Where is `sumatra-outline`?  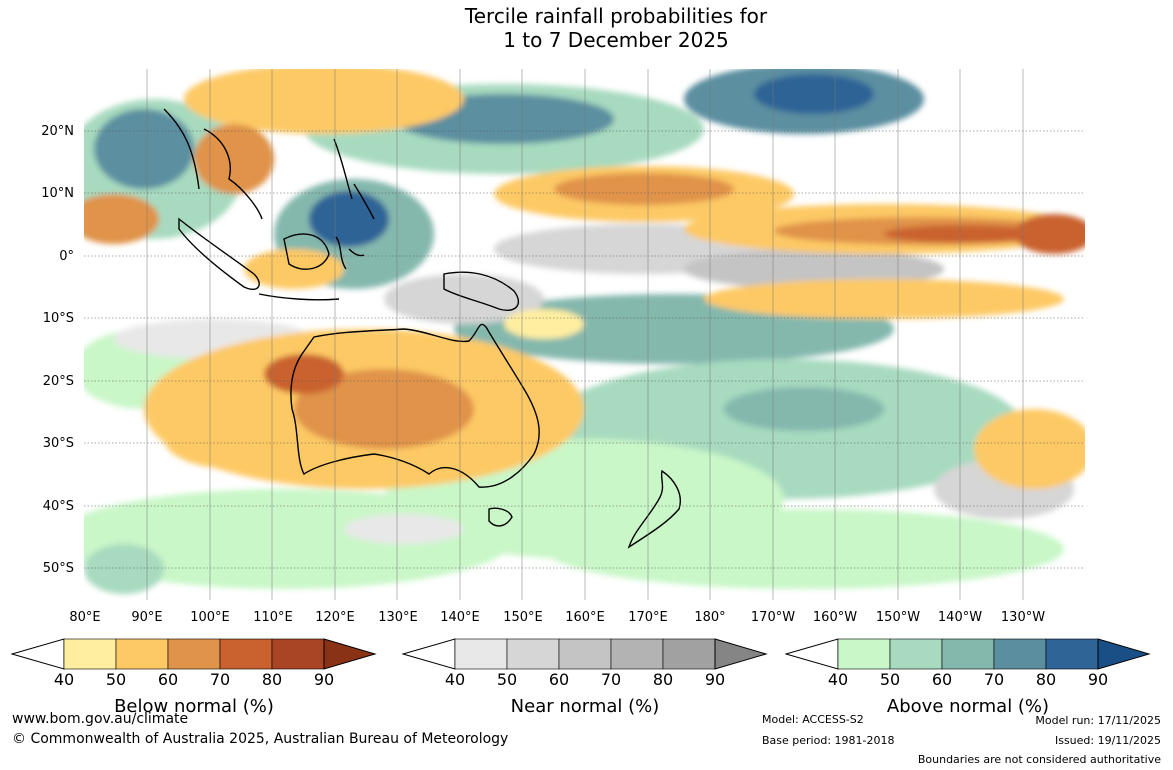 sumatra-outline is located at coordinates (219, 254).